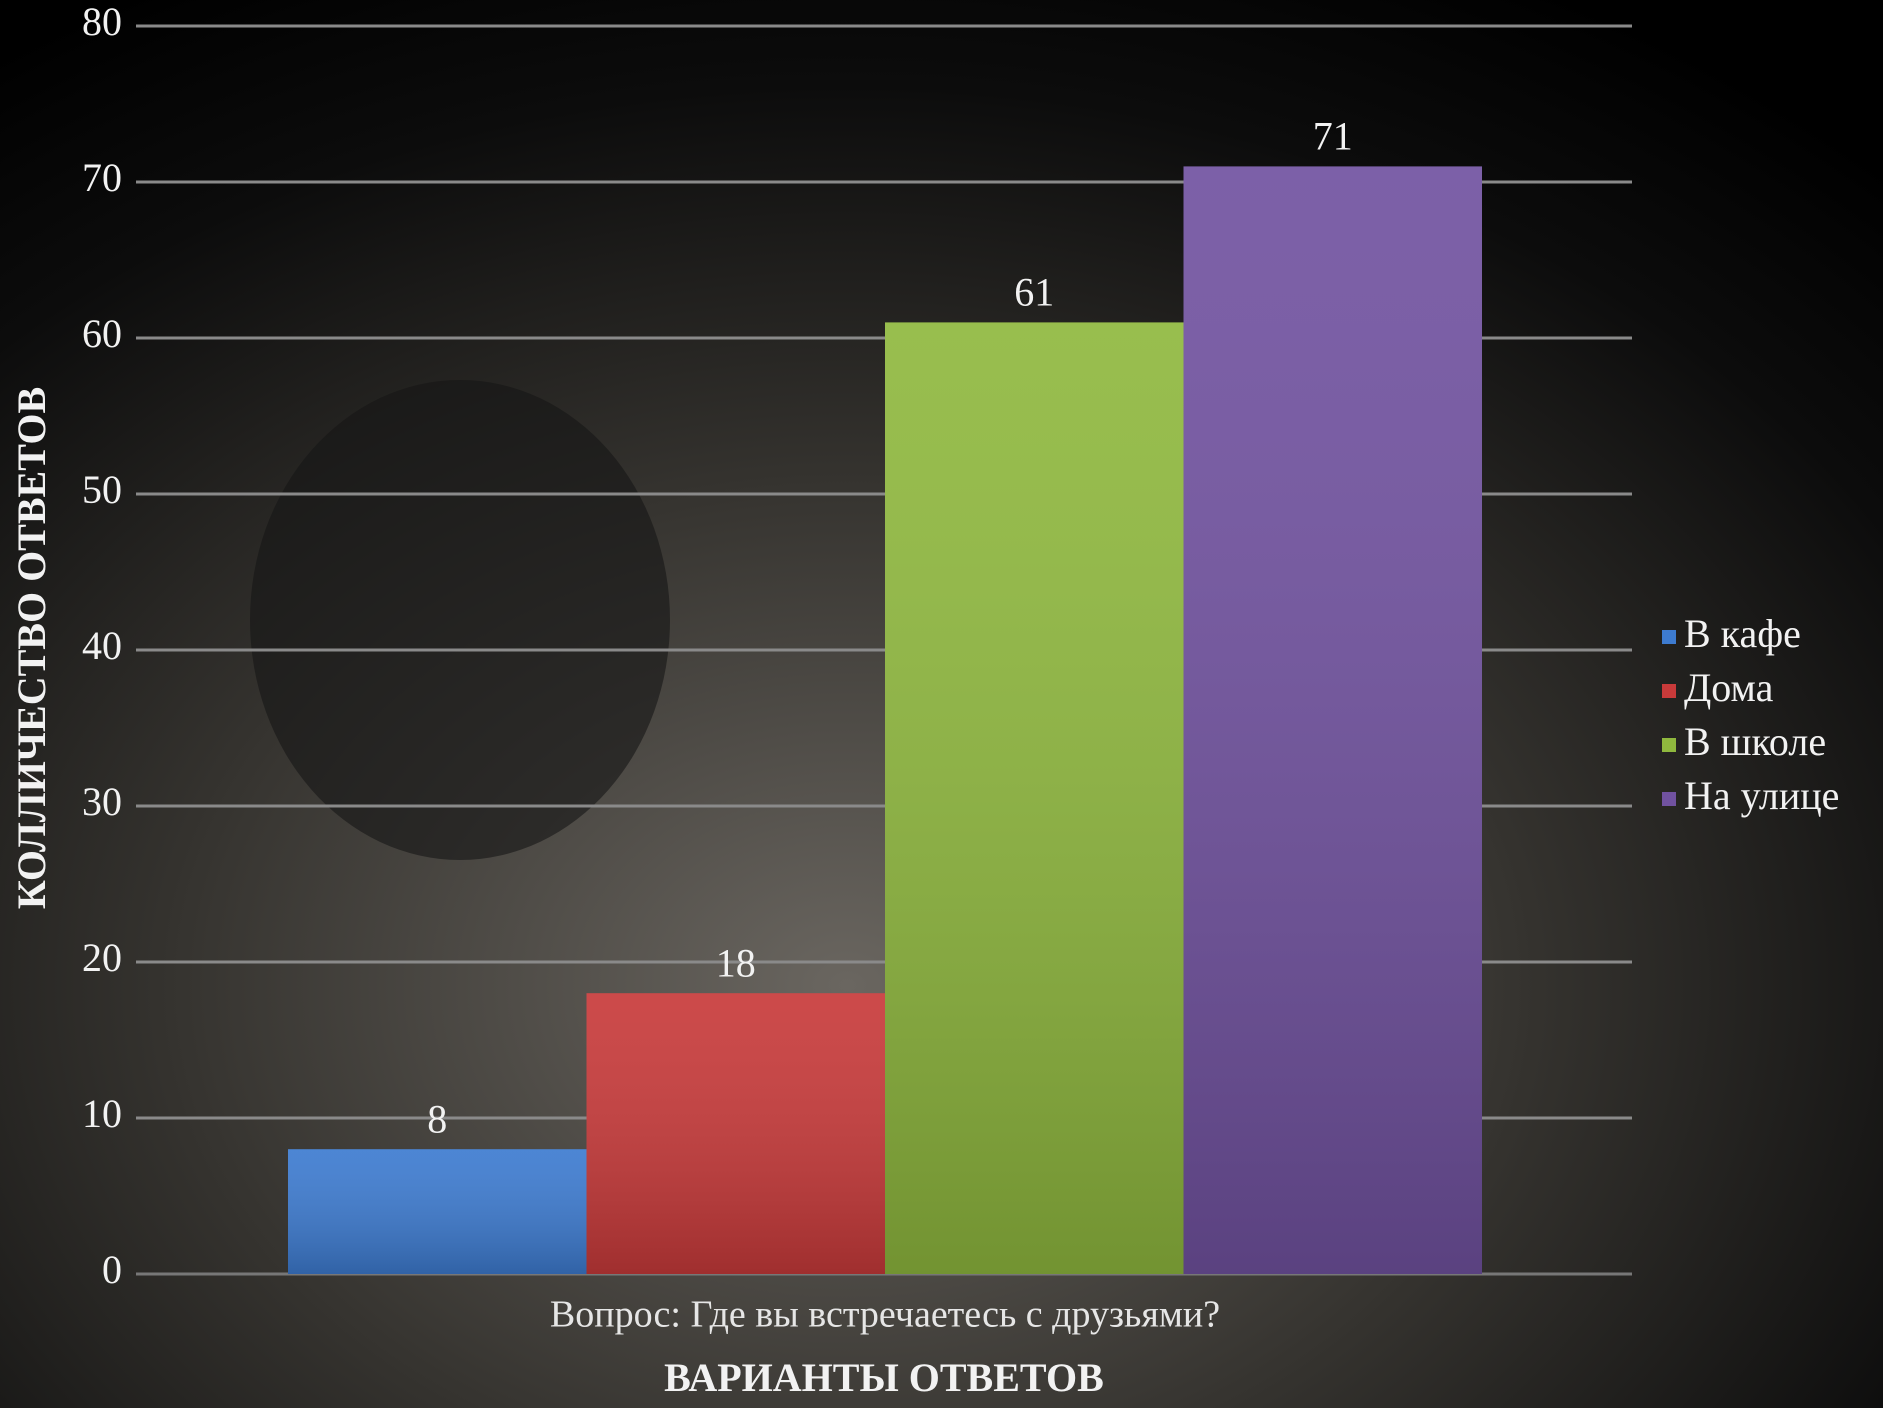  I want to click on legend-label: Дома, so click(1729, 687).